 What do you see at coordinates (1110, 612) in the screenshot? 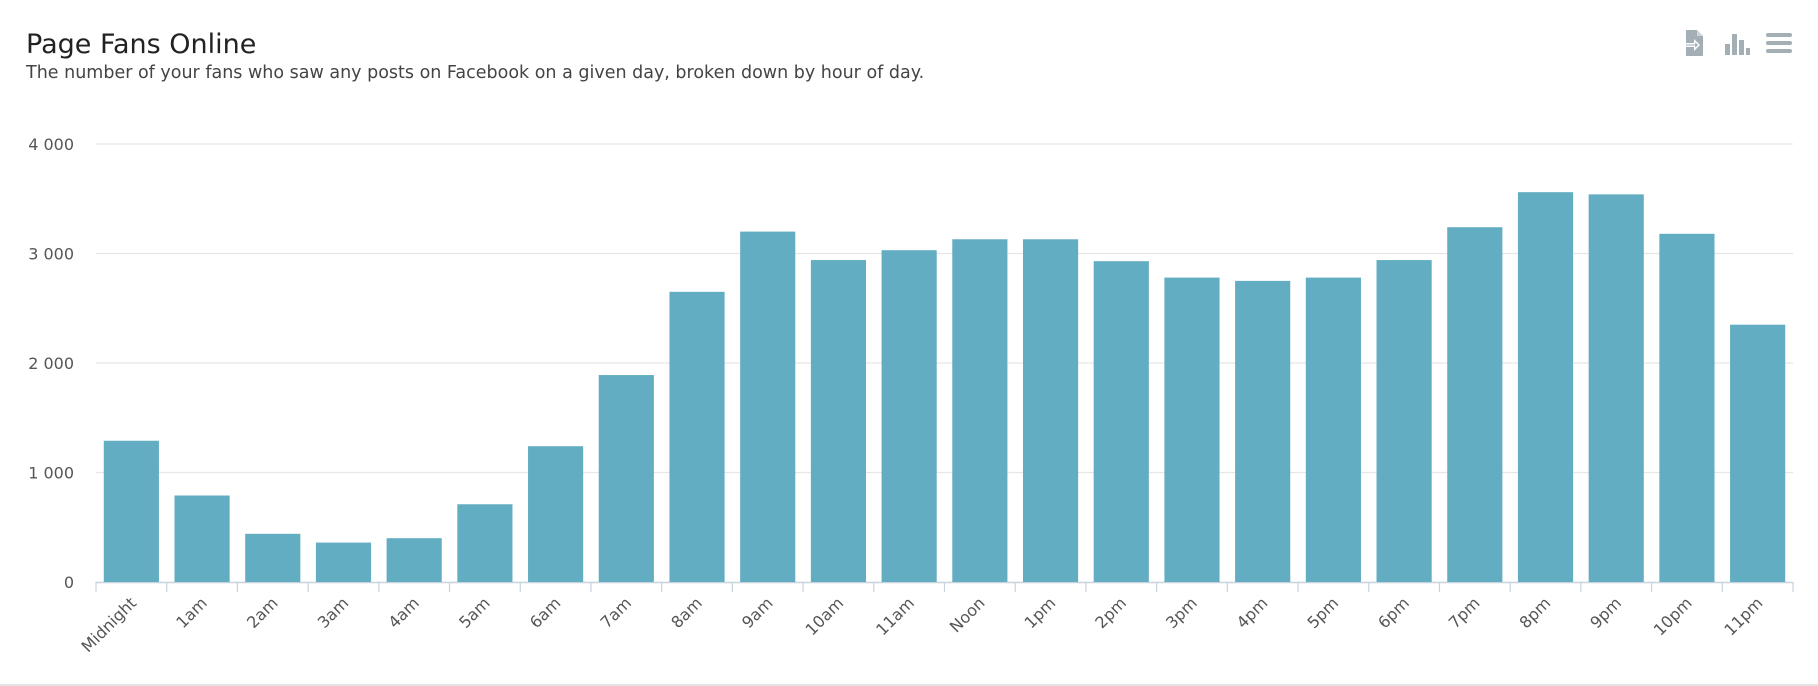
I see `x-tick-label: 2pm` at bounding box center [1110, 612].